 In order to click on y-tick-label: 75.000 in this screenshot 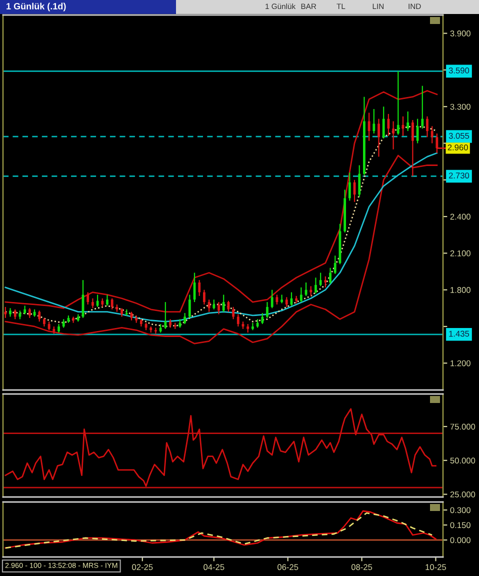, I will do `click(463, 427)`.